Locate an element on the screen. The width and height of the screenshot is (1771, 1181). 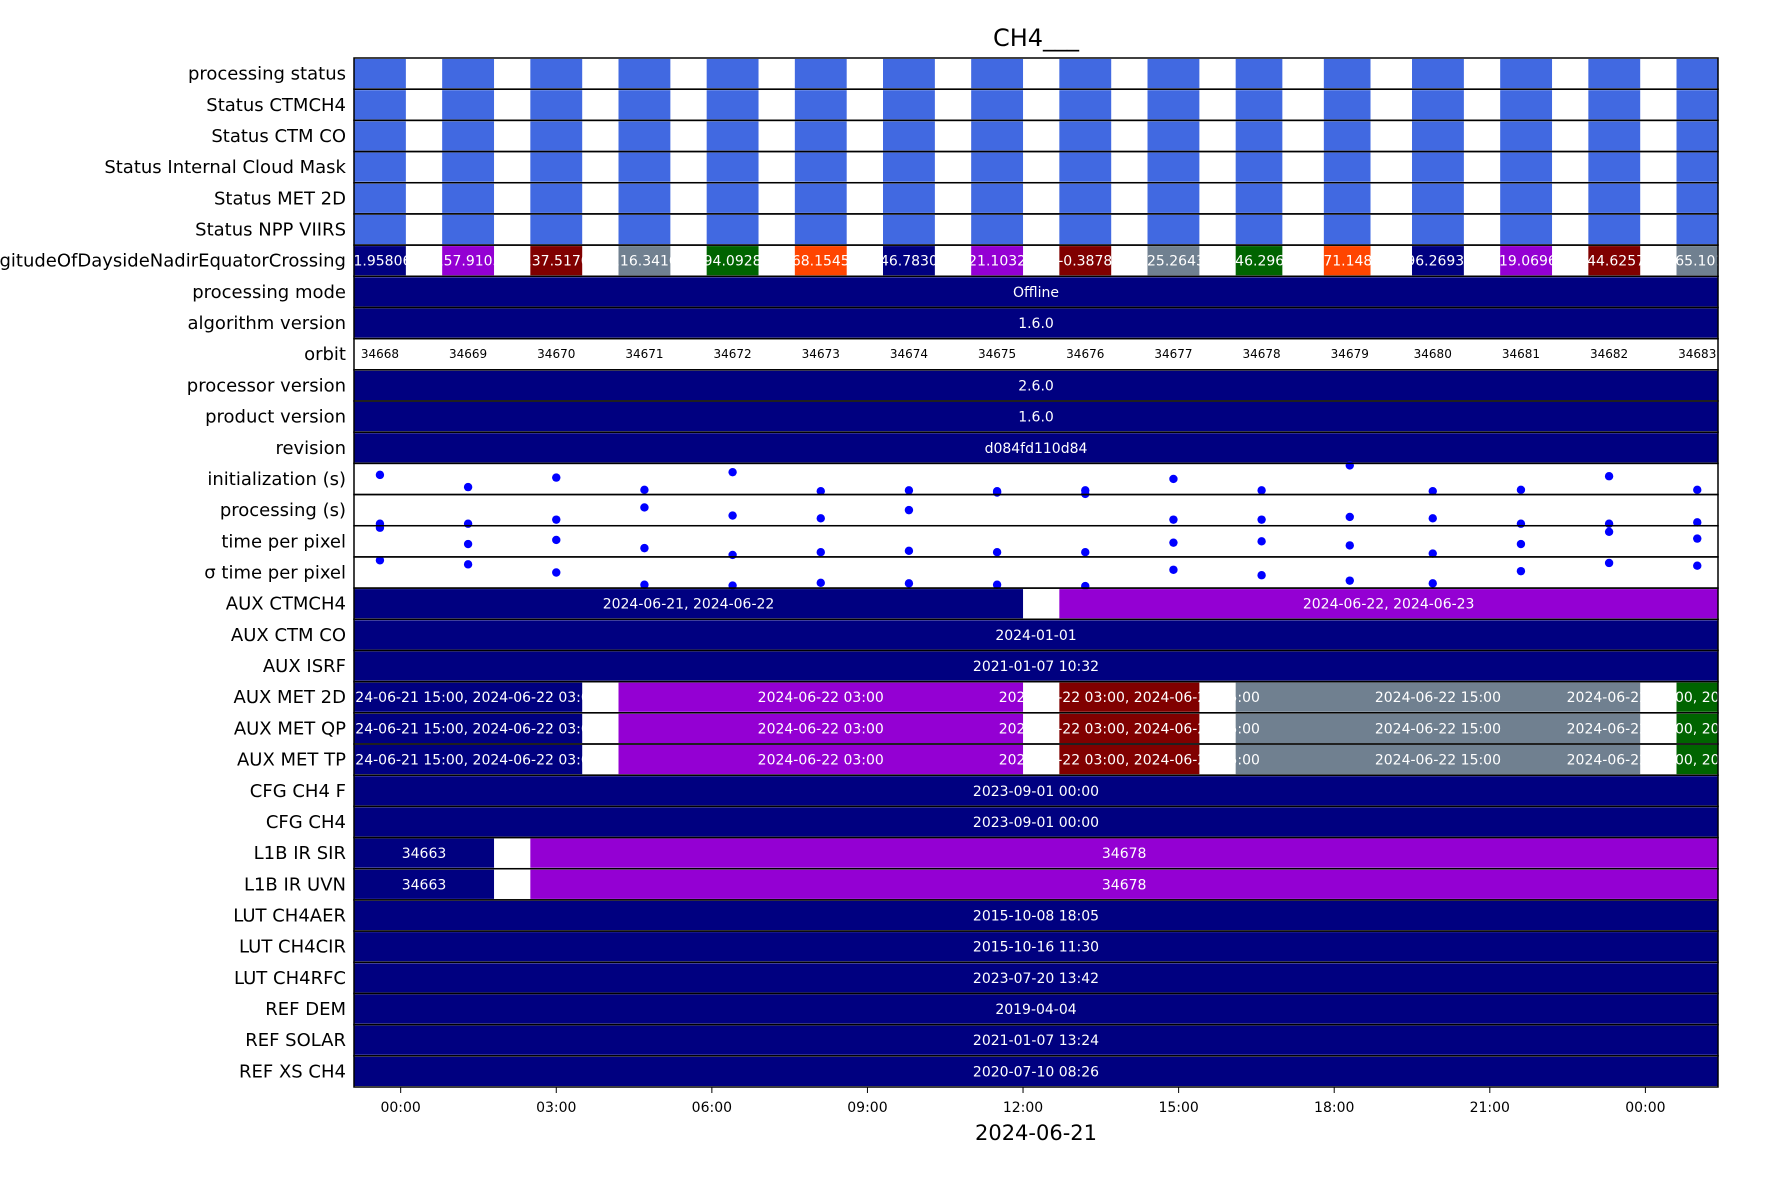
span-label: 2024-06-22 03:00, 2024-06-22 15:00 is located at coordinates (1129, 761).